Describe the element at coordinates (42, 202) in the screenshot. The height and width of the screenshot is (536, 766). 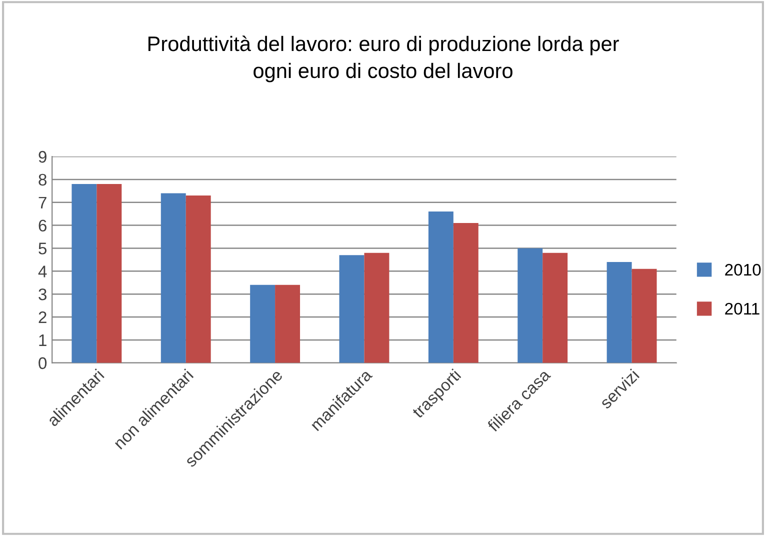
I see `y-tick-label: 7` at that location.